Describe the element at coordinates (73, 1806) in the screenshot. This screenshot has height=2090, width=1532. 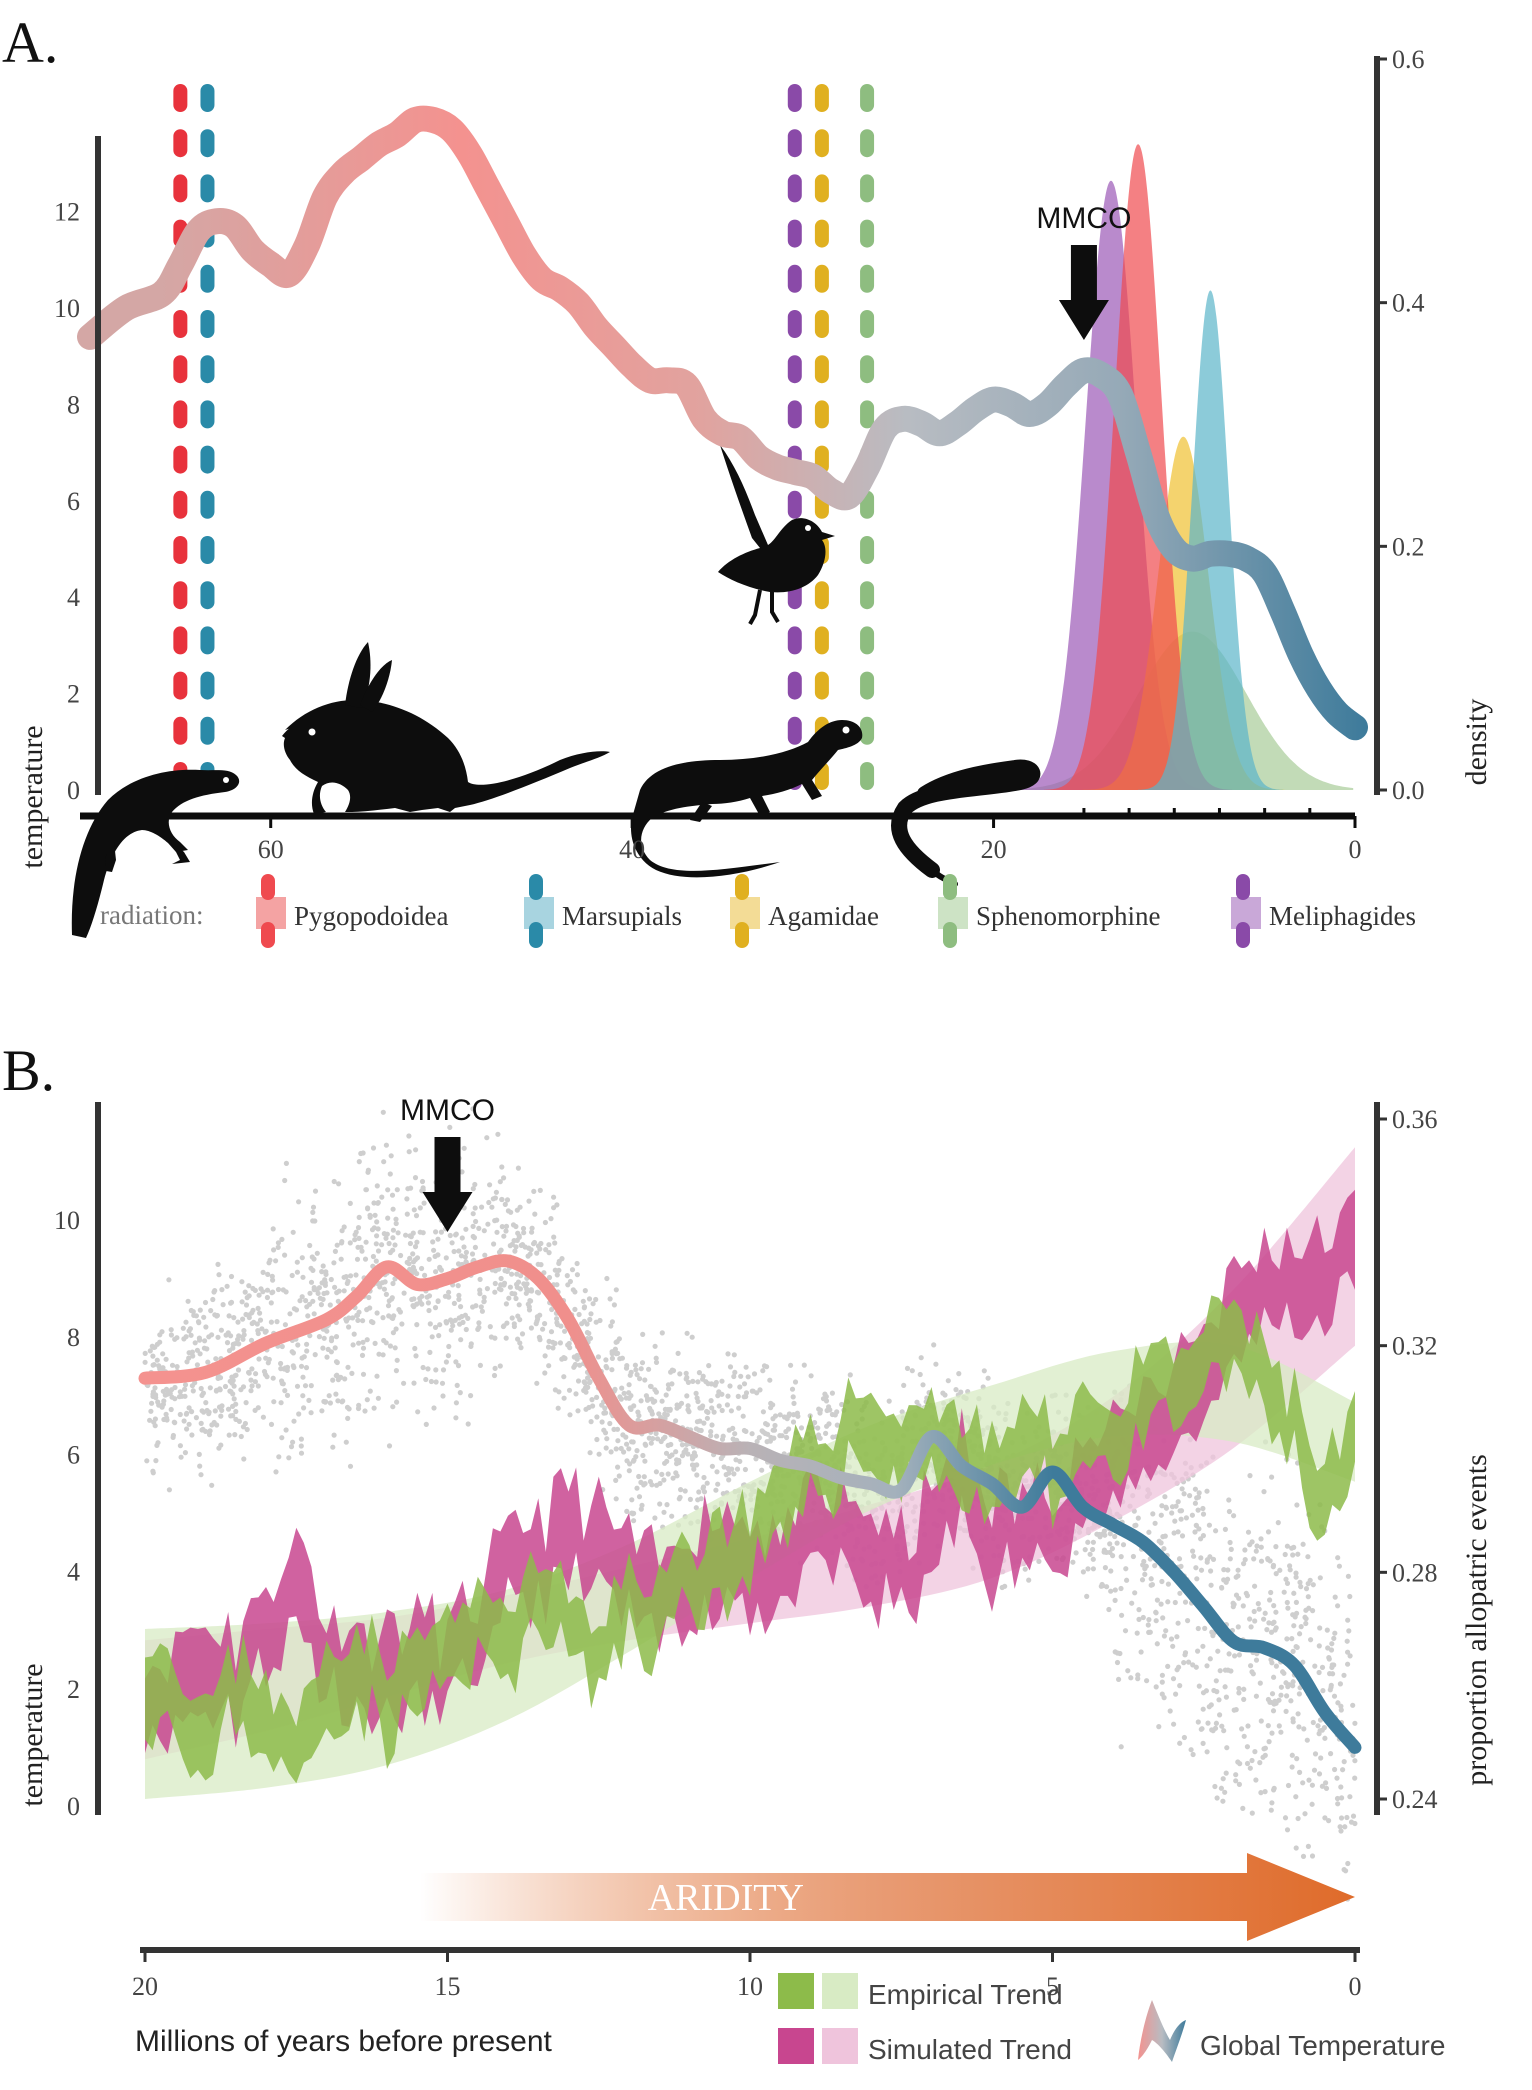
I see `y-tick-label-b: 0` at that location.